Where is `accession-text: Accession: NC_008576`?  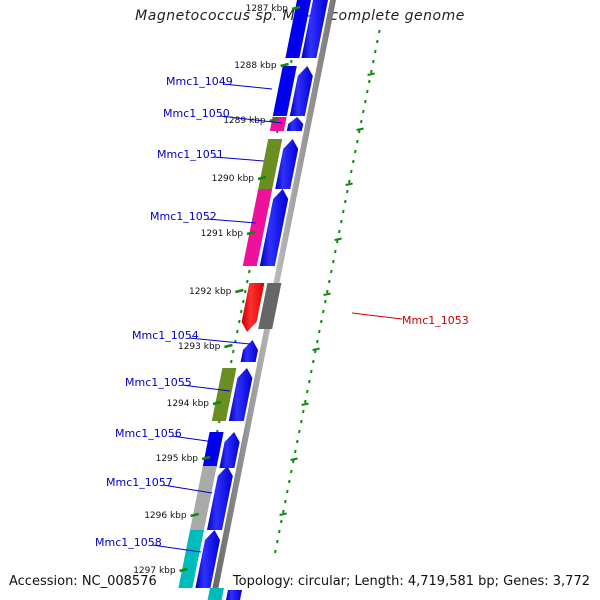
accession-text: Accession: NC_008576 is located at coordinates (83, 581).